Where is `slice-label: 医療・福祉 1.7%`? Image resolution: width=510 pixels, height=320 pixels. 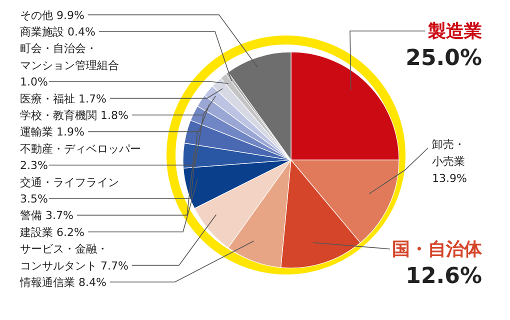
slice-label: 医療・福祉 1.7% is located at coordinates (63, 99).